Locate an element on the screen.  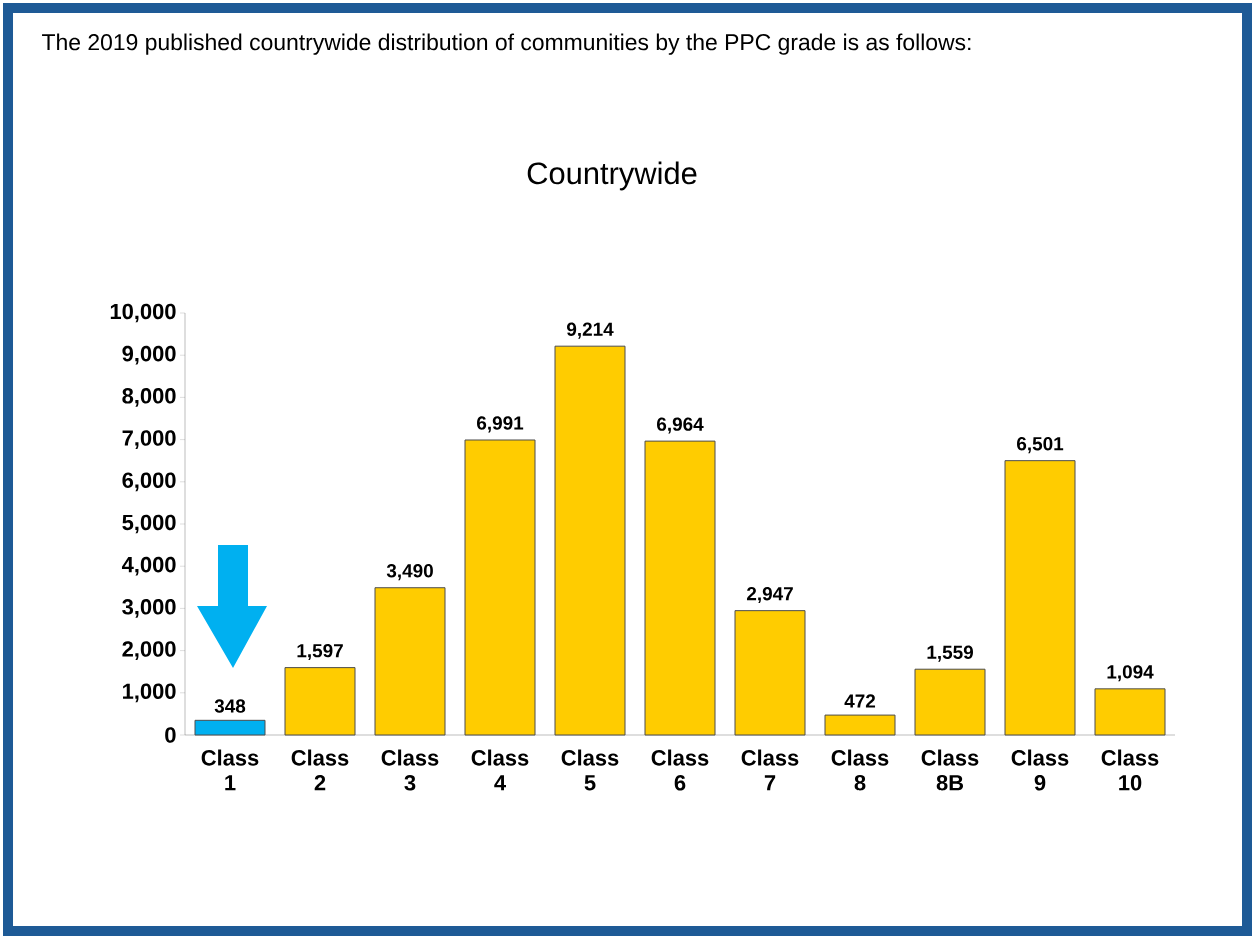
x-tick-label: Class 2 is located at coordinates (320, 770).